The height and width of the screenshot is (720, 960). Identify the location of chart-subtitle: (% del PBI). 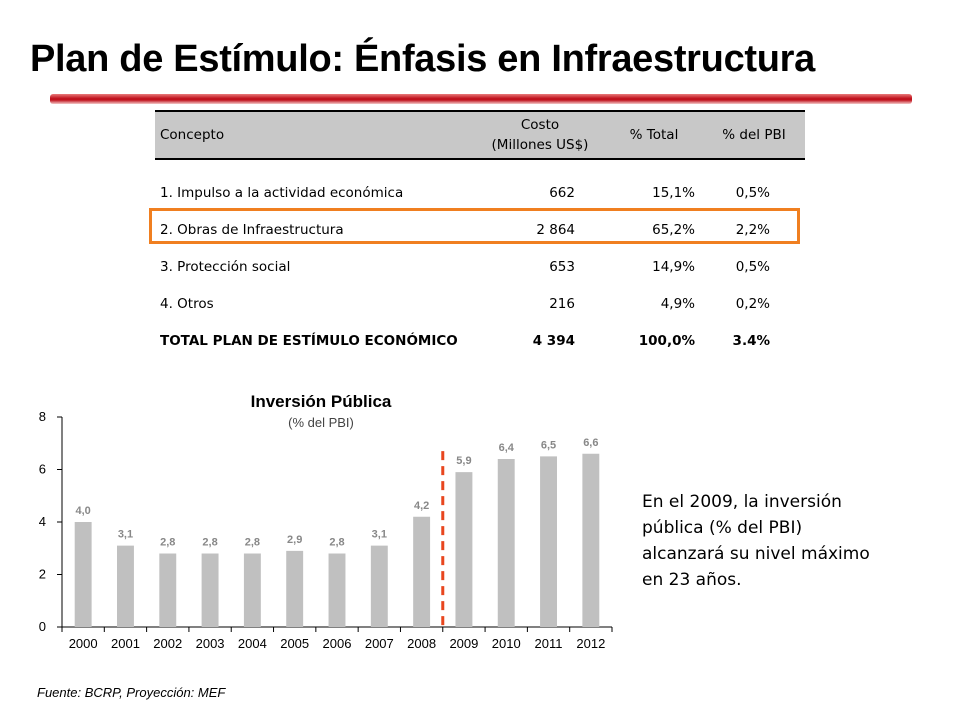
(321, 422).